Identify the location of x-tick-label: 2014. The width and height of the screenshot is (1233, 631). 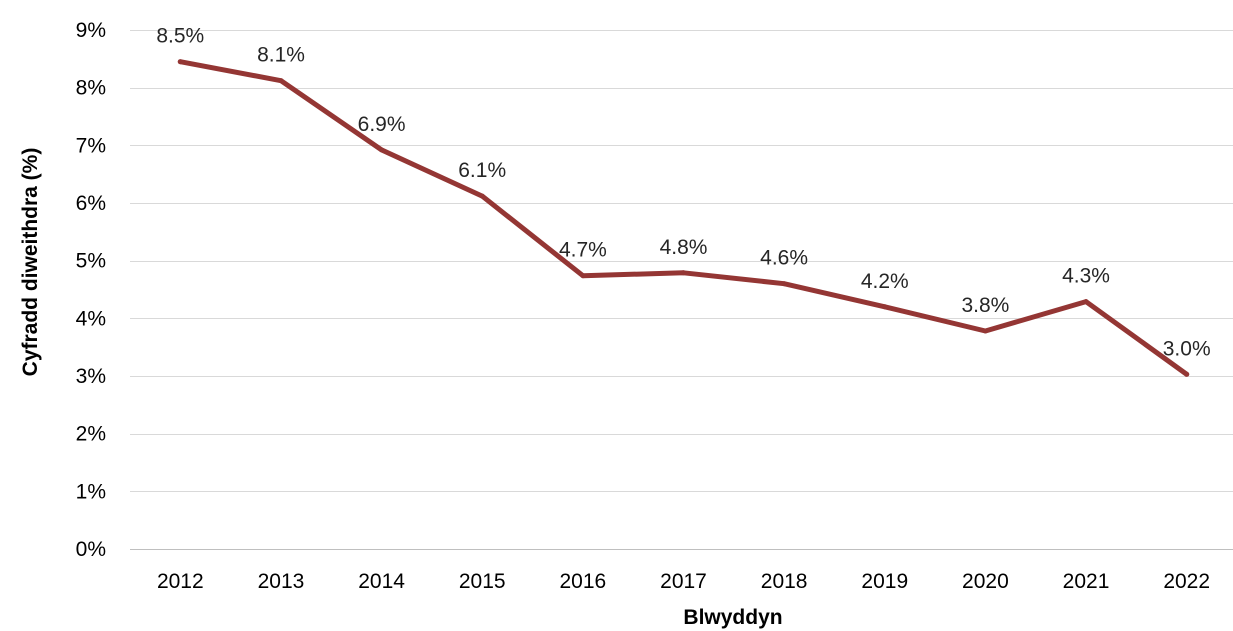
(381, 581).